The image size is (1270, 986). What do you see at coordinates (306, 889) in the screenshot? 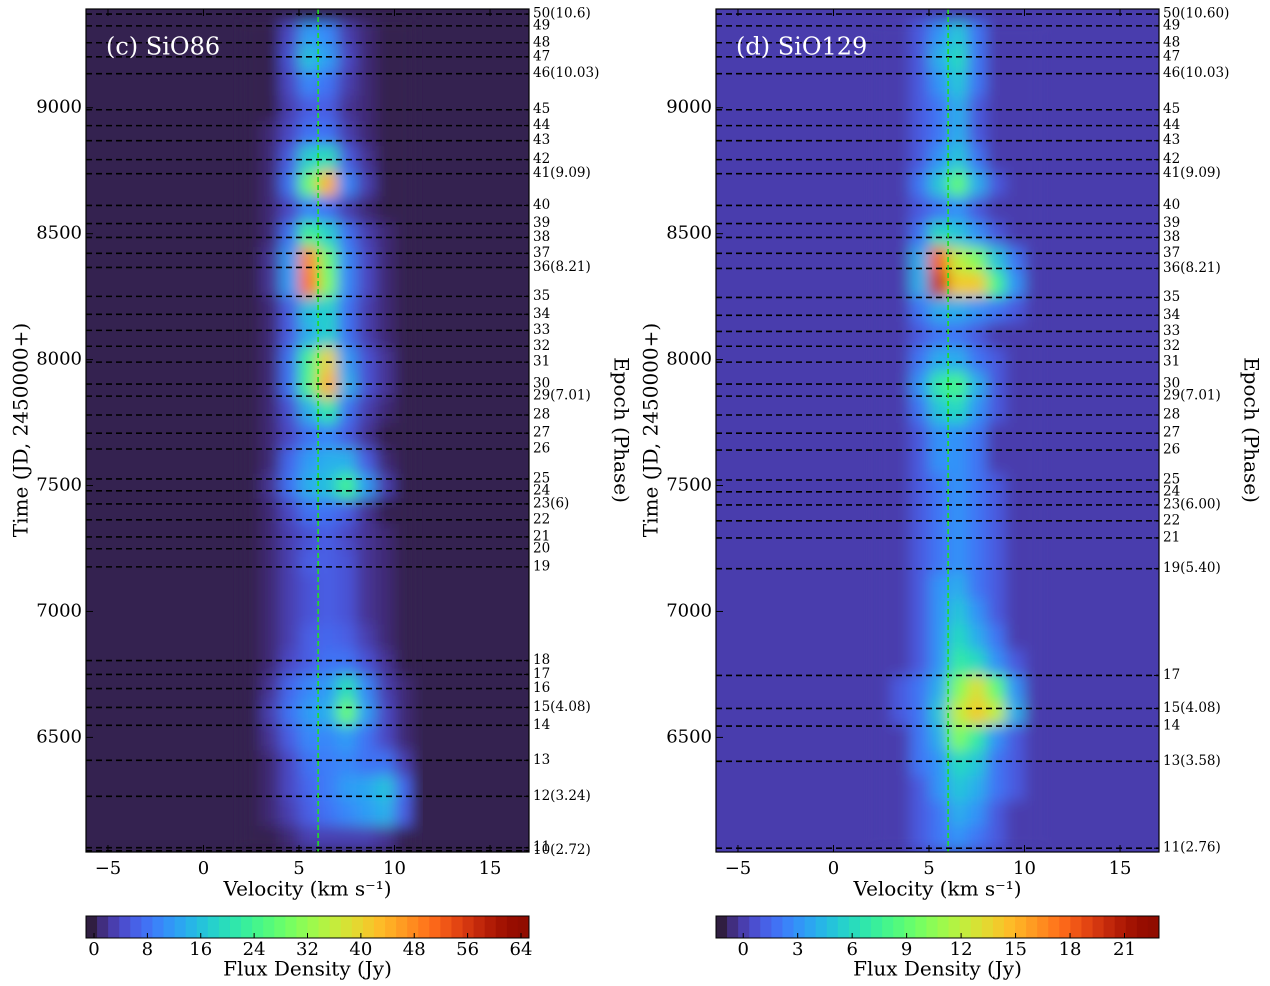
I see `x-axis-label: Velocity (km s⁻¹)` at bounding box center [306, 889].